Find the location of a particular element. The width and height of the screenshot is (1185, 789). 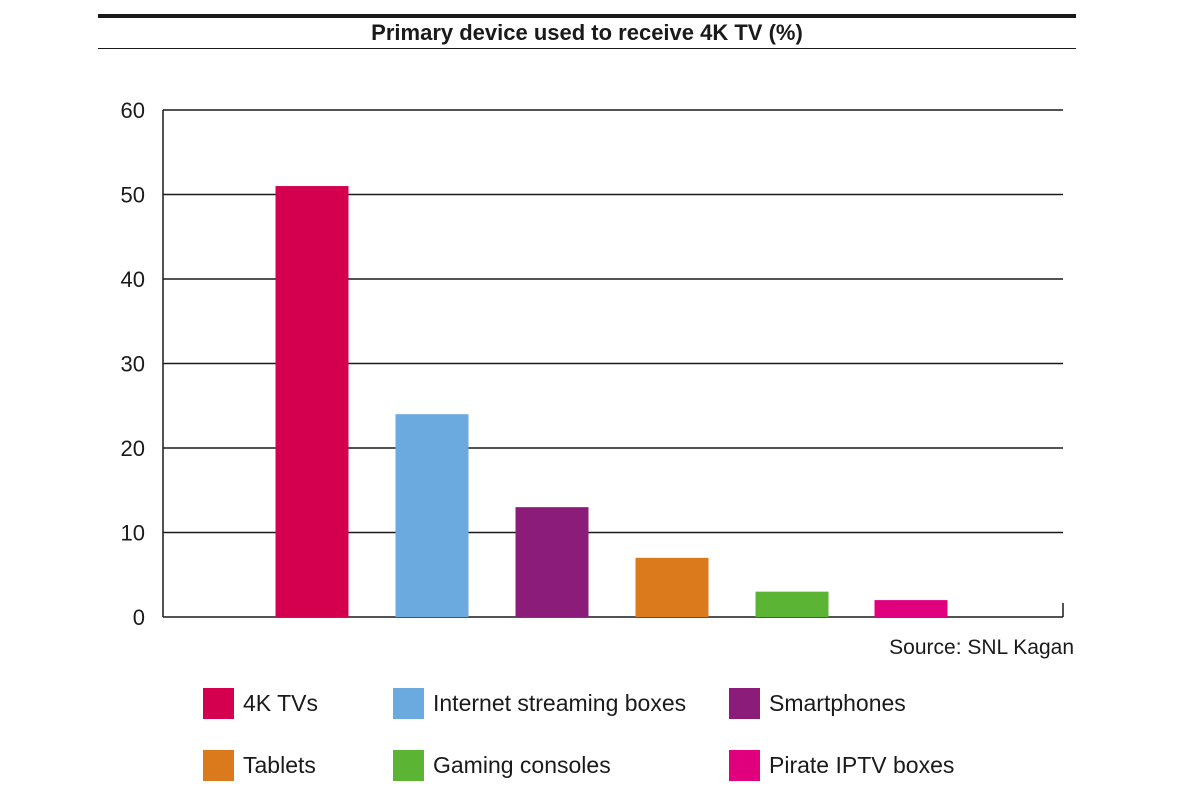

source-note: Source: SNL Kagan is located at coordinates (981, 647).